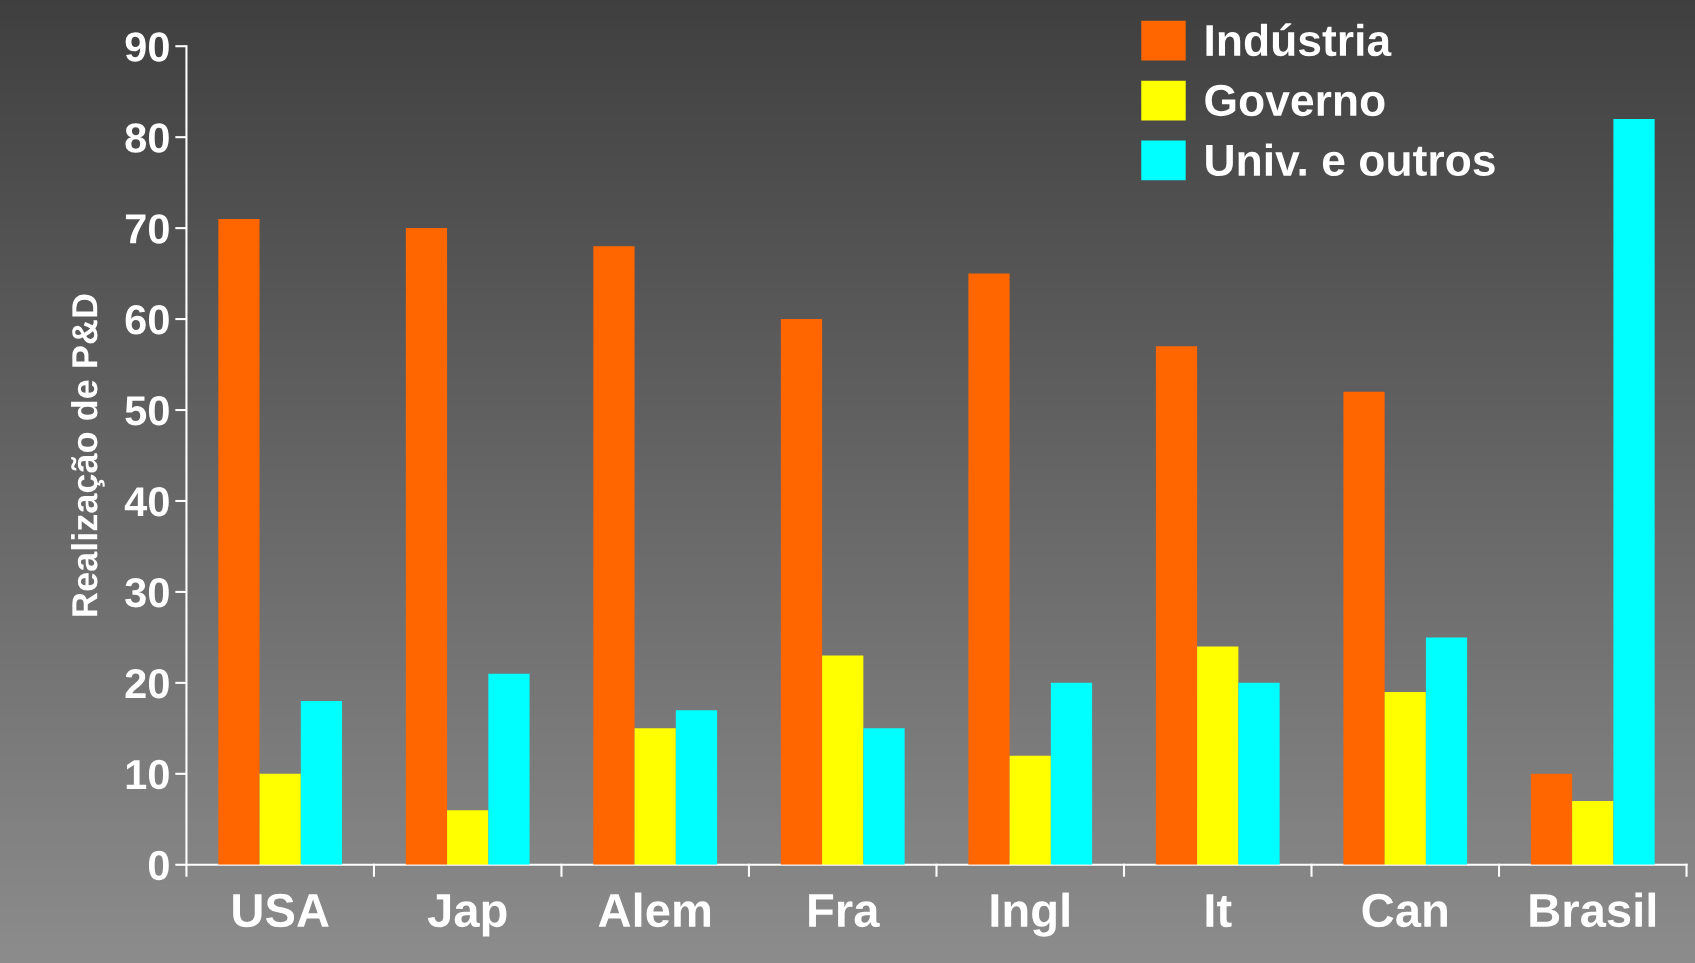 This screenshot has width=1695, height=963. I want to click on legend-label: Governo, so click(1295, 100).